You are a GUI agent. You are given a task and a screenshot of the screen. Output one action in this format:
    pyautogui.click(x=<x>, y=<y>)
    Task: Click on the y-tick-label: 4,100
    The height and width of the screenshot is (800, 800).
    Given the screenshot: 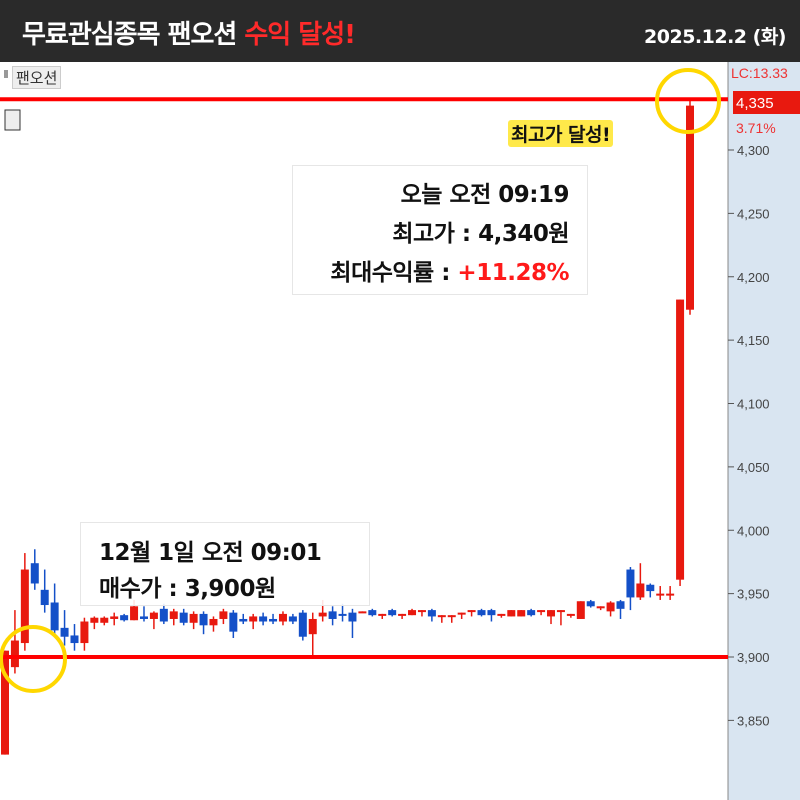 What is the action you would take?
    pyautogui.click(x=753, y=404)
    